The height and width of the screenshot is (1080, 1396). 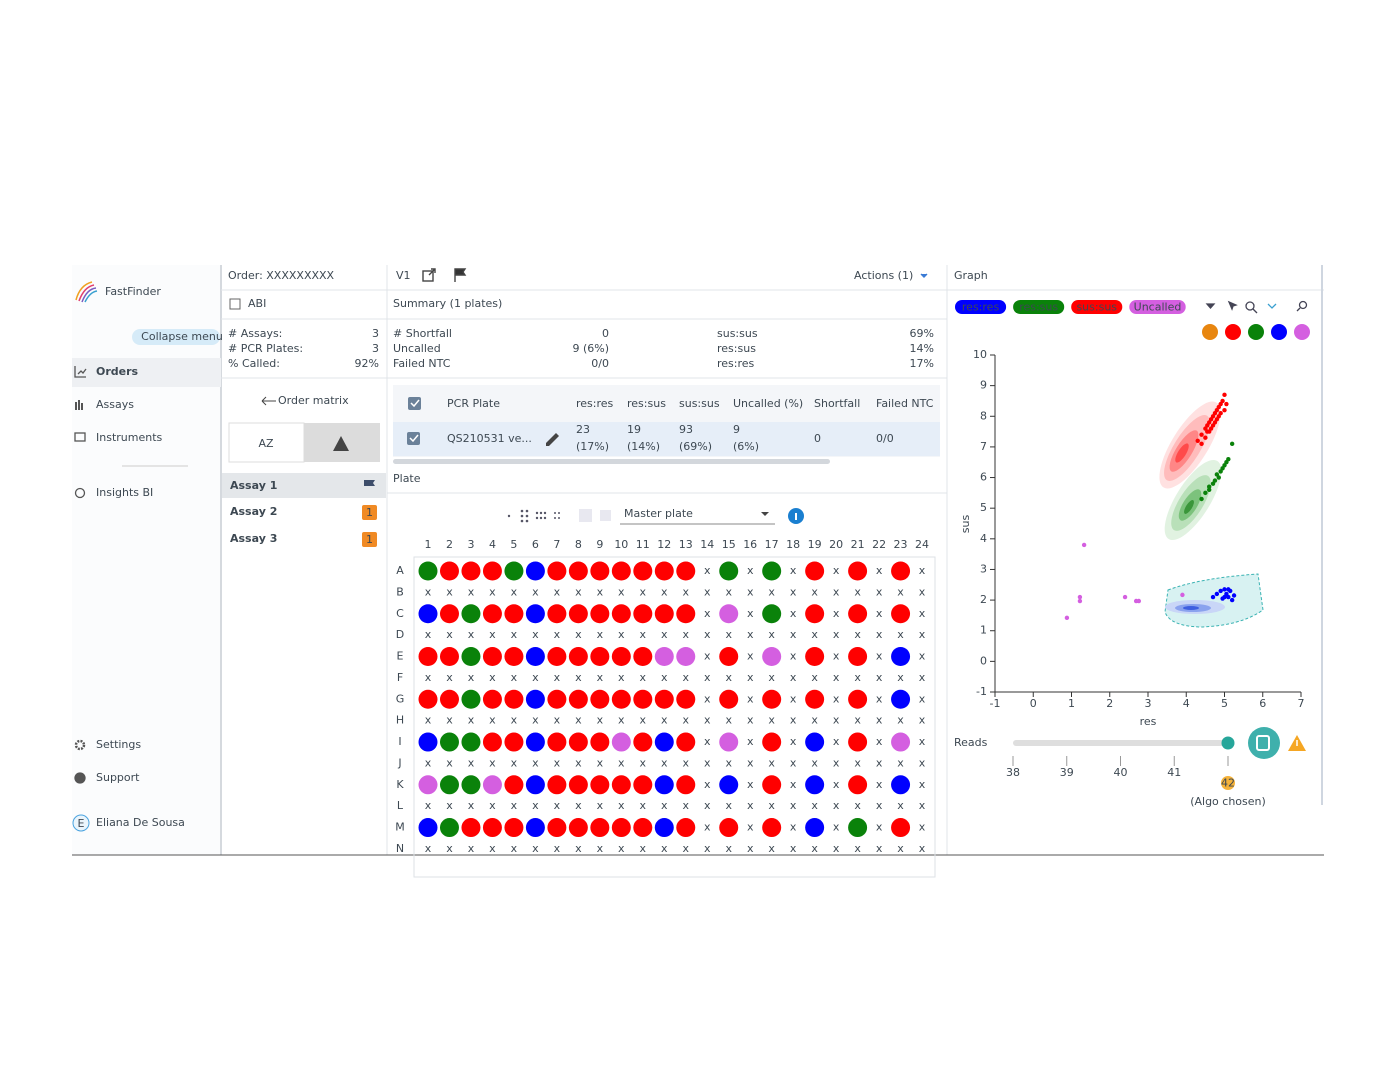 What do you see at coordinates (118, 777) in the screenshot?
I see `nav-item: Support` at bounding box center [118, 777].